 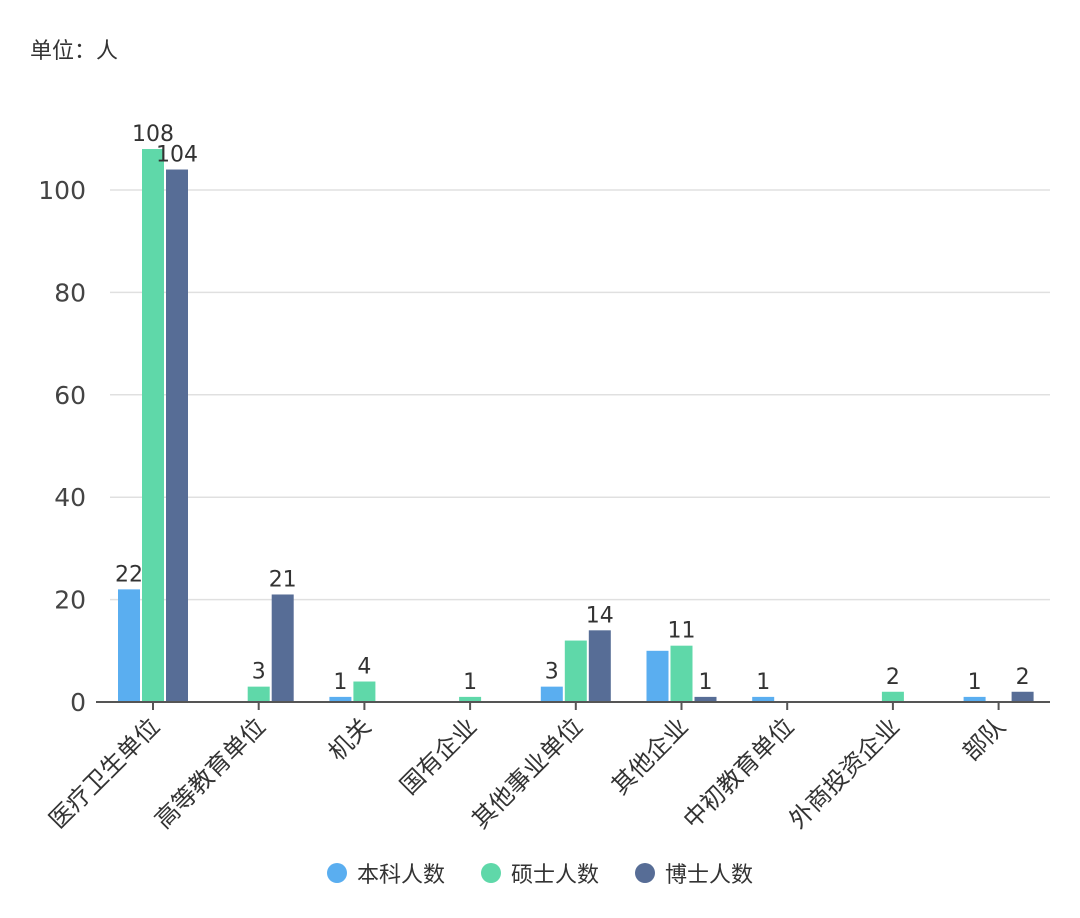 I want to click on y-tick-label: 60, so click(x=70, y=395).